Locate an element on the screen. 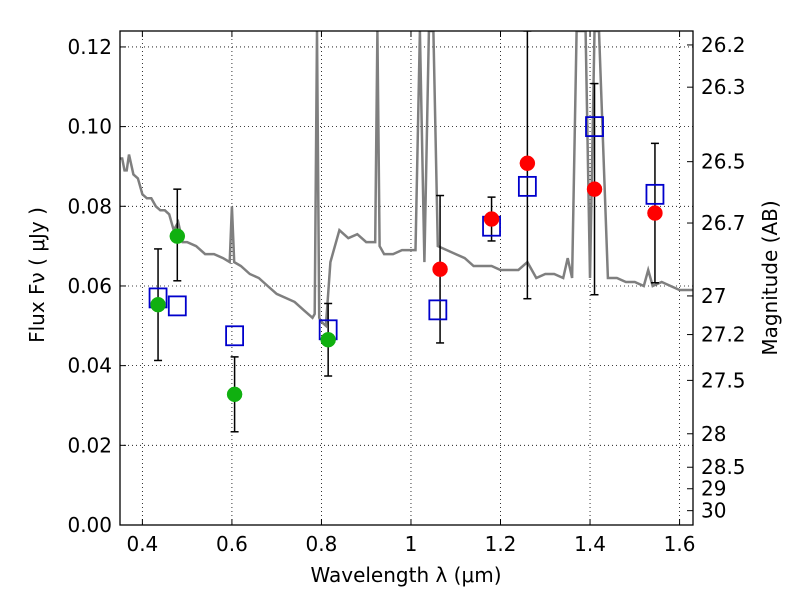 The width and height of the screenshot is (800, 600). x-tick-label: 1.2 is located at coordinates (501, 544).